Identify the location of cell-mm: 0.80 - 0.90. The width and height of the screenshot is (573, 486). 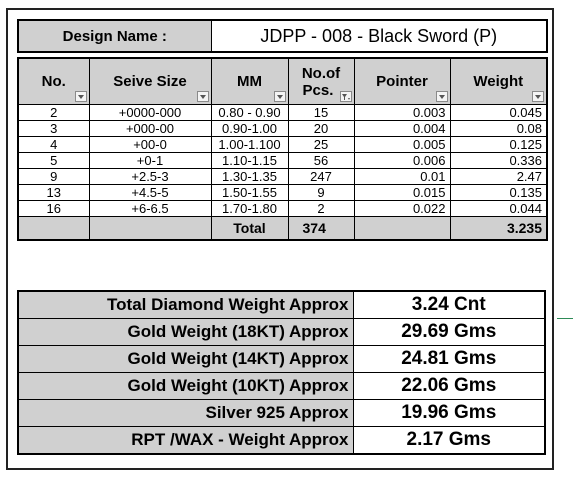
(249, 112).